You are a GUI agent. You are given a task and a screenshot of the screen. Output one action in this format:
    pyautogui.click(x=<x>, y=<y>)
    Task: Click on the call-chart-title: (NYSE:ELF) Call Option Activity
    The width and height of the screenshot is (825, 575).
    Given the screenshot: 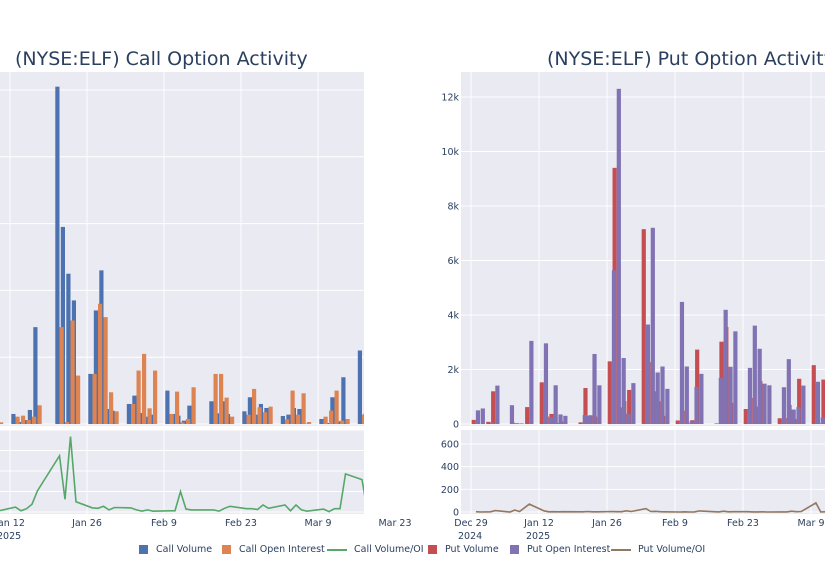 What is the action you would take?
    pyautogui.click(x=161, y=59)
    